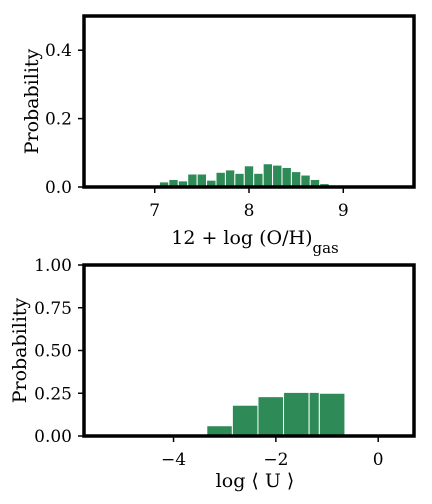 The height and width of the screenshot is (504, 432). What do you see at coordinates (255, 242) in the screenshot?
I see `x-axis-label: 12 + log (O/H)gas` at bounding box center [255, 242].